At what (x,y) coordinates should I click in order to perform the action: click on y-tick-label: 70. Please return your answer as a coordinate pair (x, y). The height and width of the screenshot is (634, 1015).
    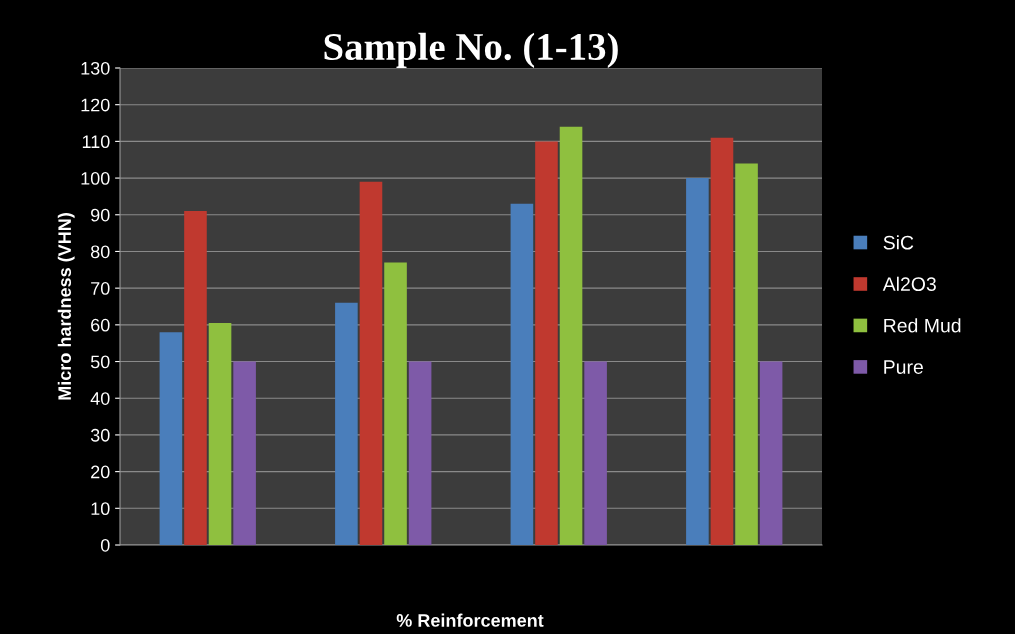
    Looking at the image, I should click on (100, 288).